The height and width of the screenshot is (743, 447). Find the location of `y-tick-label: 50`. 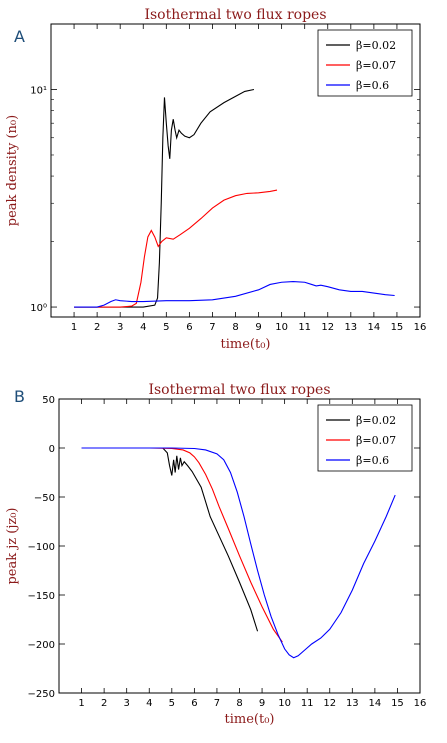

y-tick-label: 50 is located at coordinates (48, 400).